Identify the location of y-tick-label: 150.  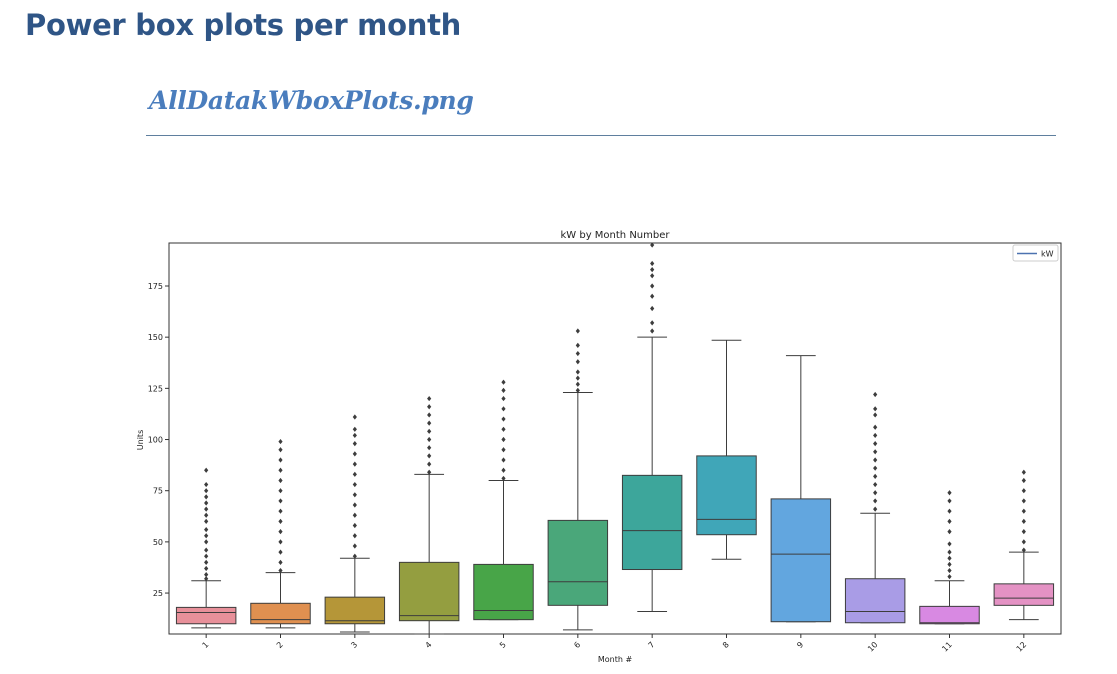
(155, 337).